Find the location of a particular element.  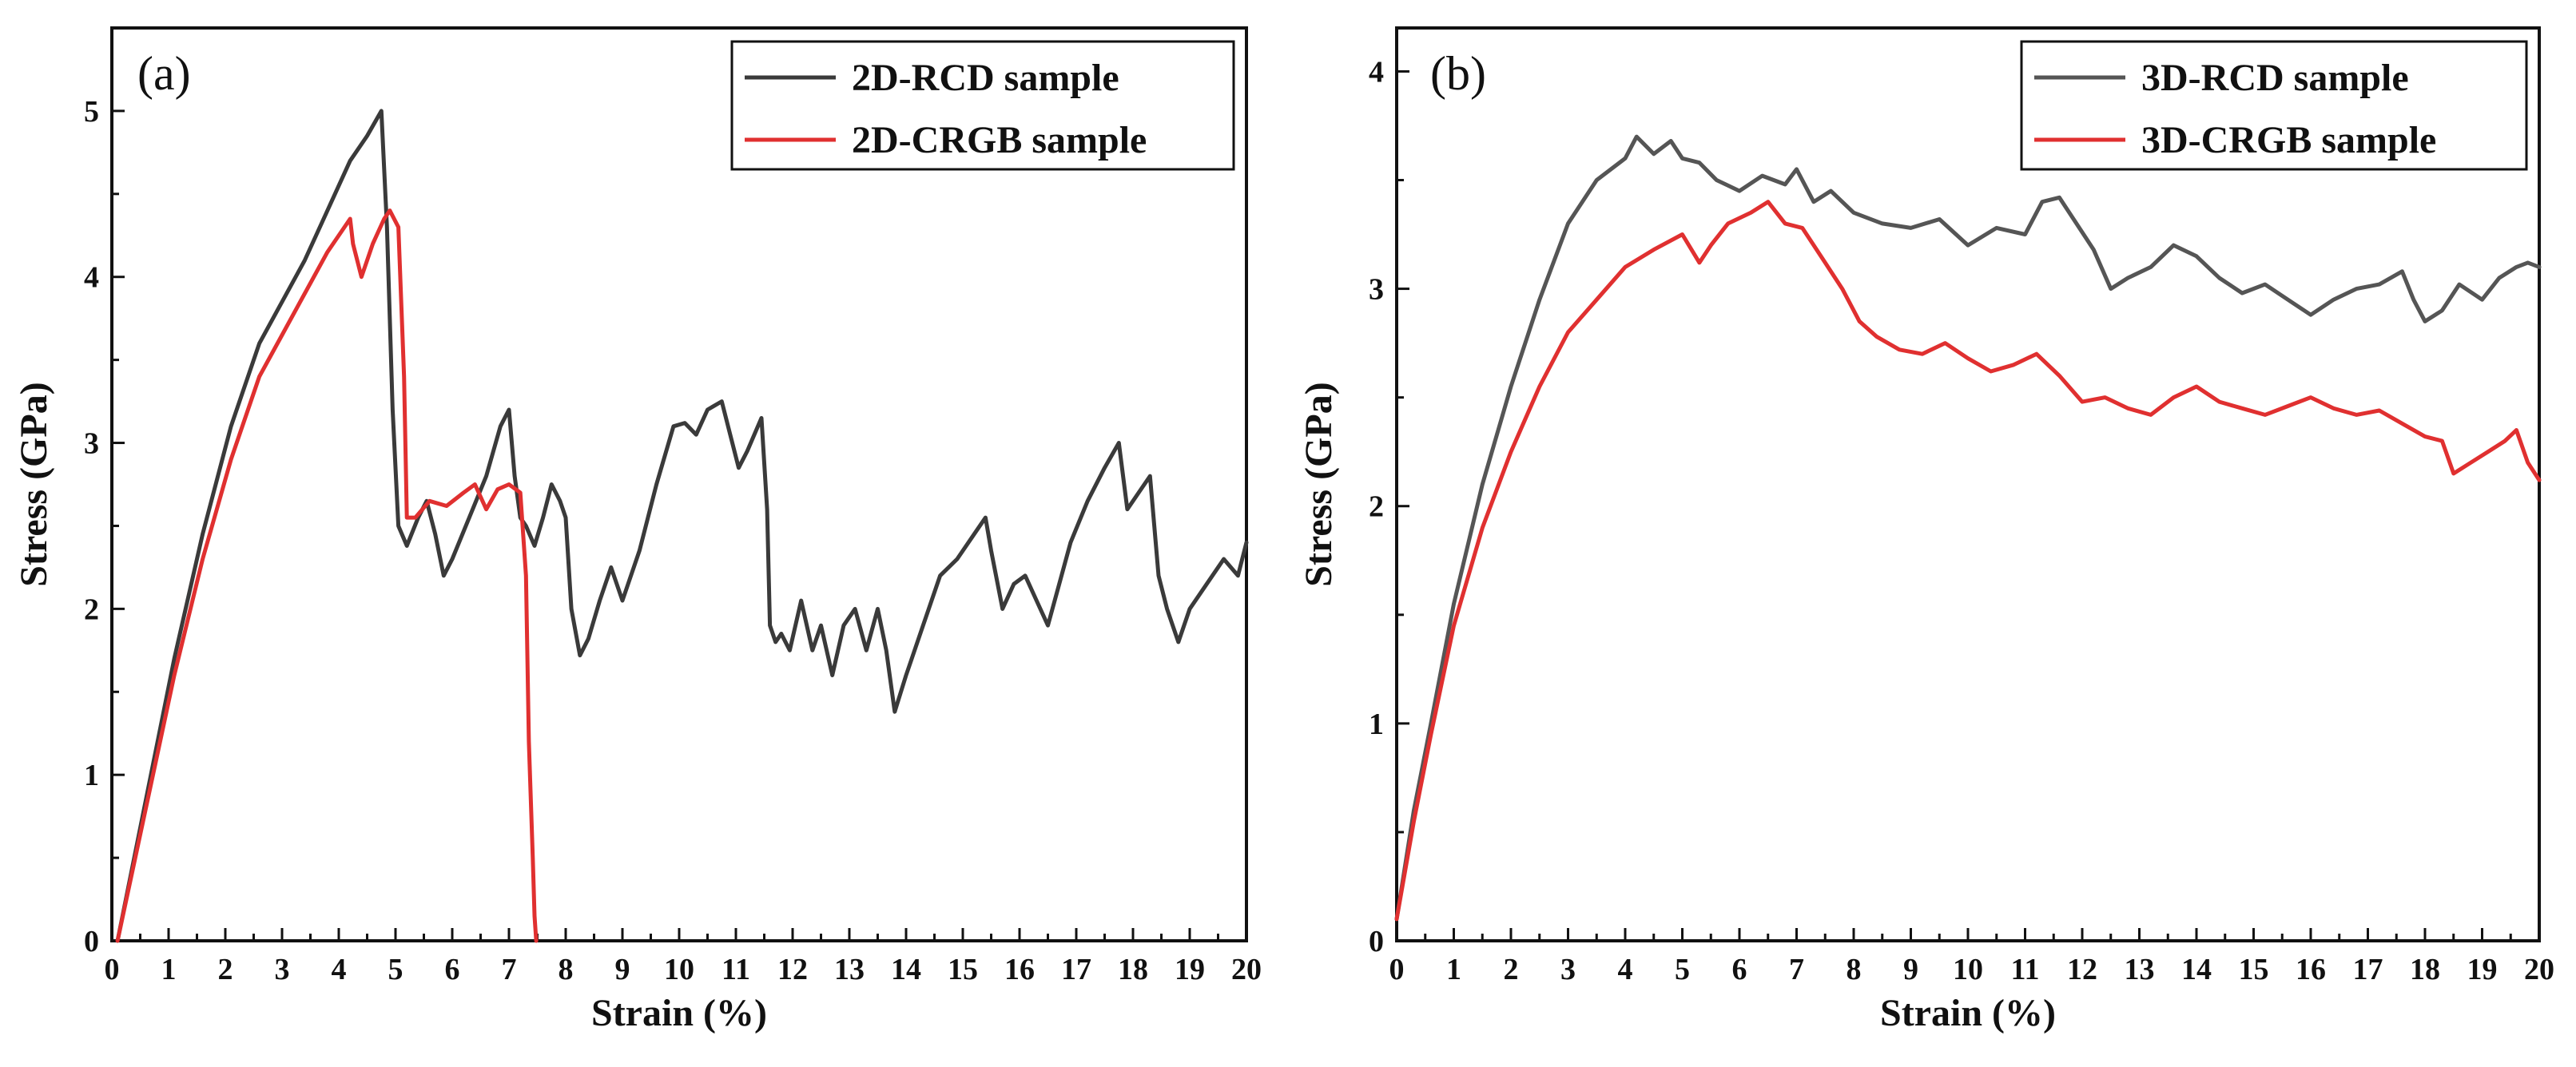

panel-a-x-tick-label-18: 18 is located at coordinates (1133, 969).